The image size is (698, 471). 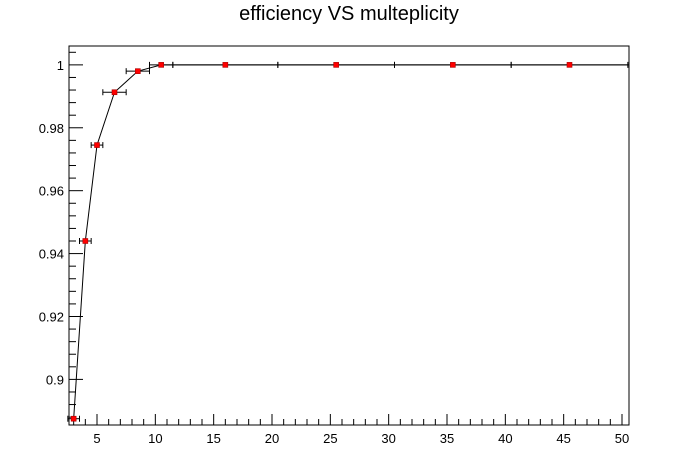 What do you see at coordinates (96, 438) in the screenshot?
I see `x-tick-label: 5` at bounding box center [96, 438].